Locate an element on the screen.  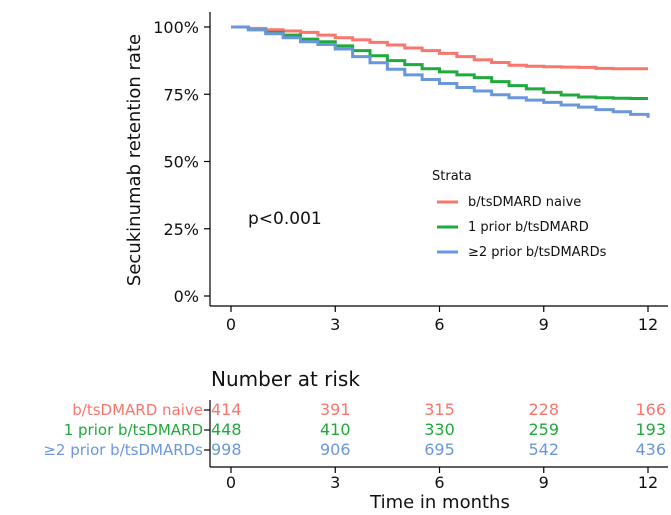
risk-x-tick-label: 0 is located at coordinates (231, 482).